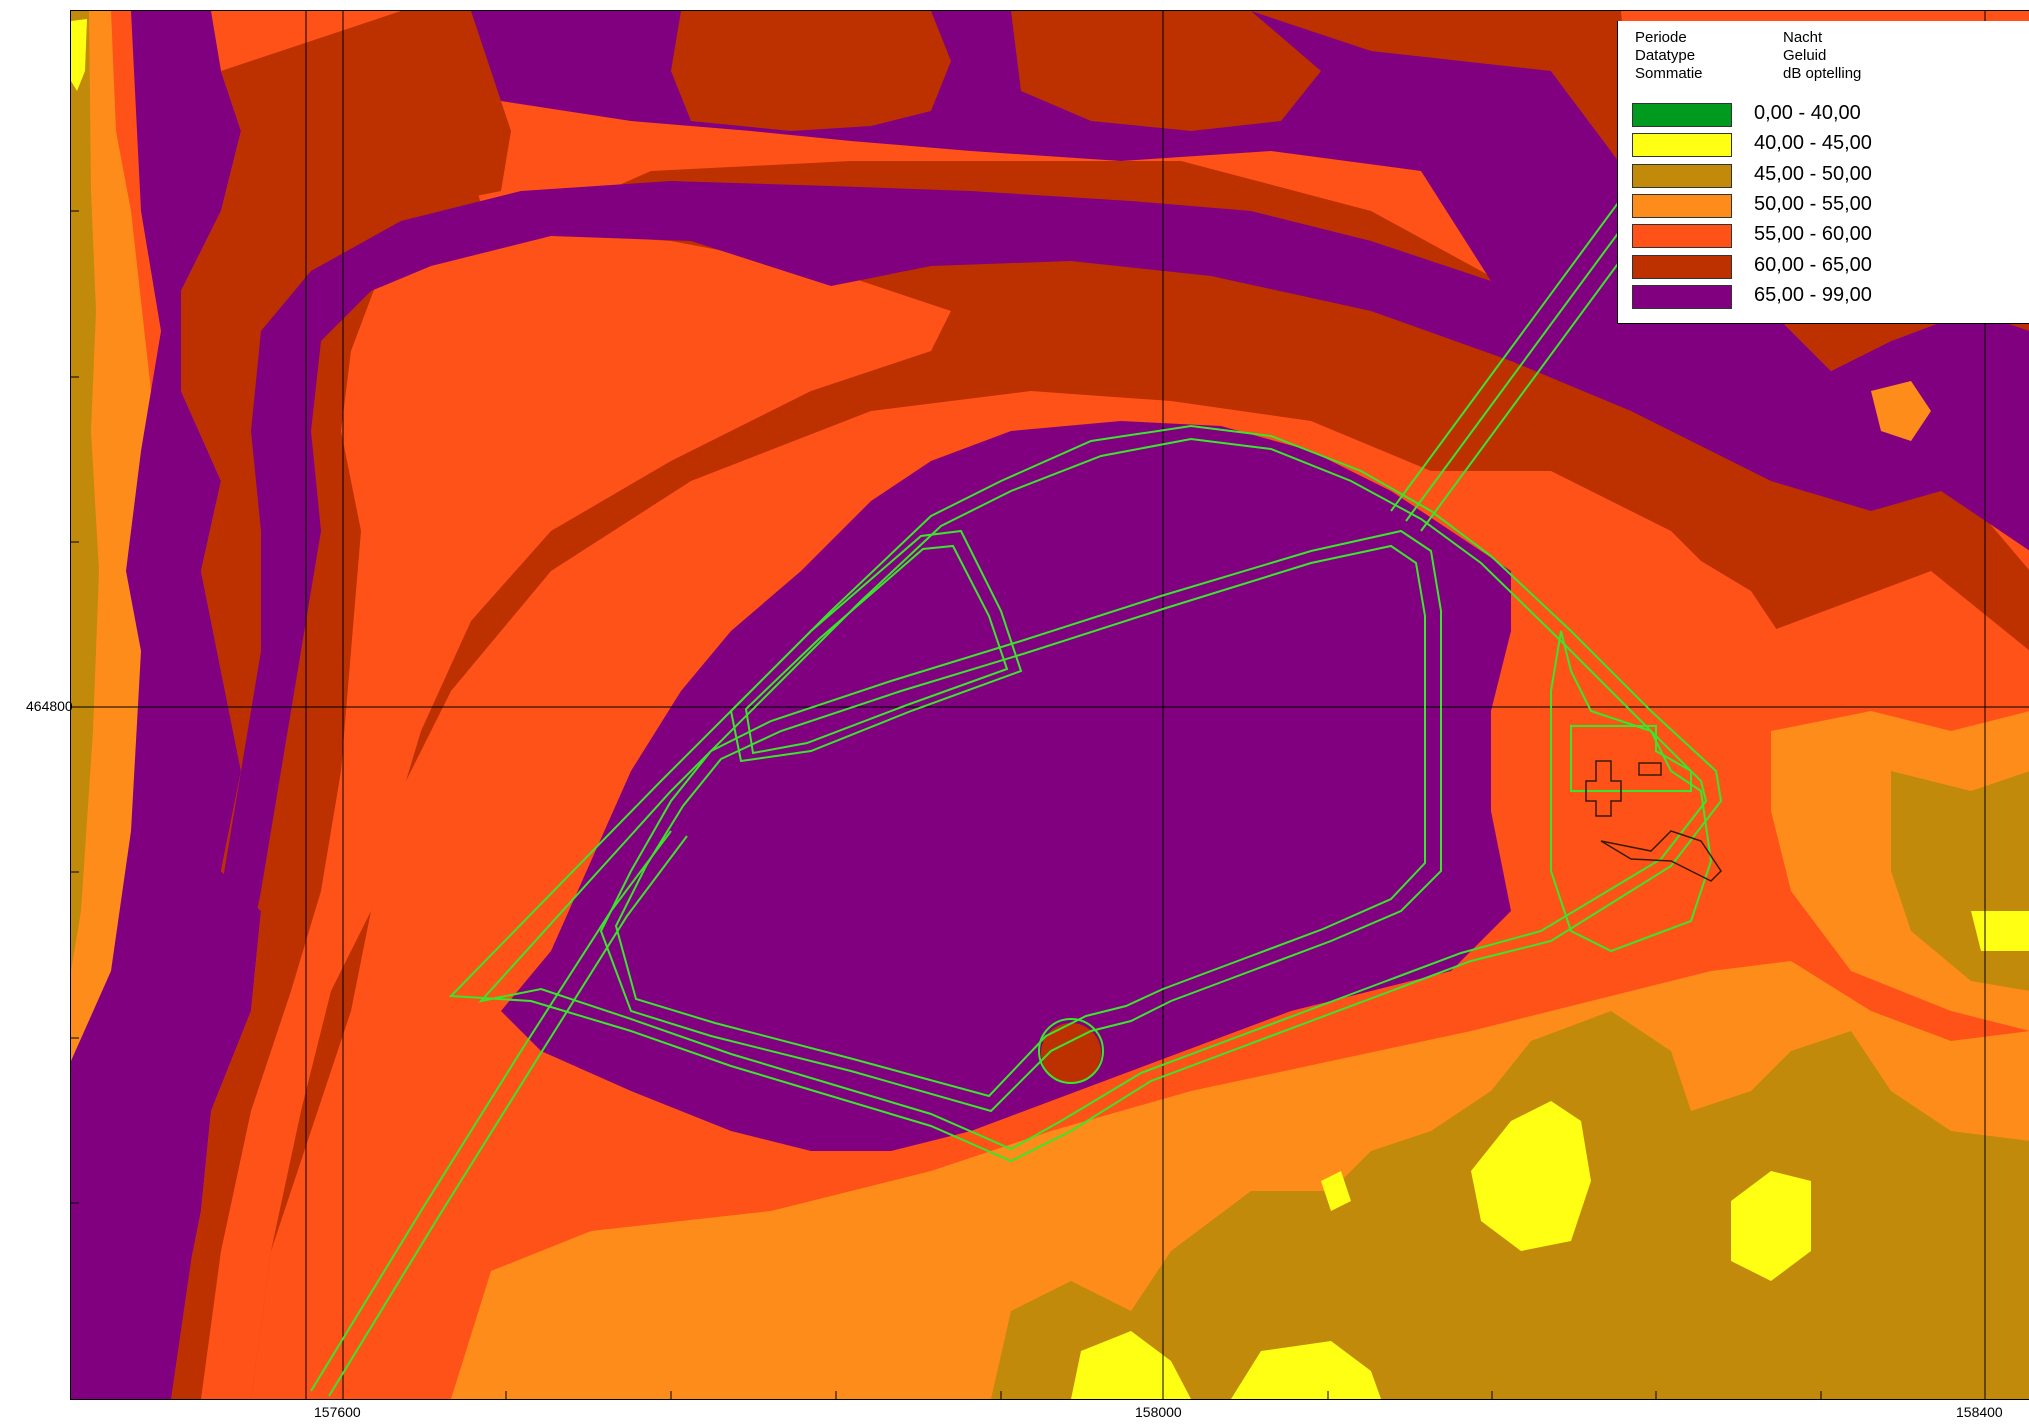 Image resolution: width=2029 pixels, height=1426 pixels. I want to click on legend-label-1: 40,00 - 45,00, so click(1813, 143).